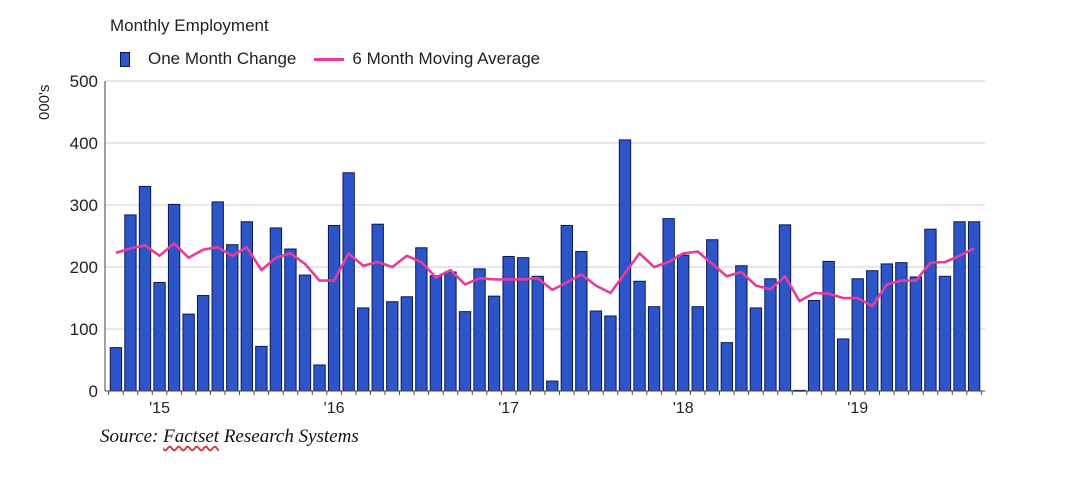  What do you see at coordinates (289, 436) in the screenshot?
I see `source-suffix: Research Systems` at bounding box center [289, 436].